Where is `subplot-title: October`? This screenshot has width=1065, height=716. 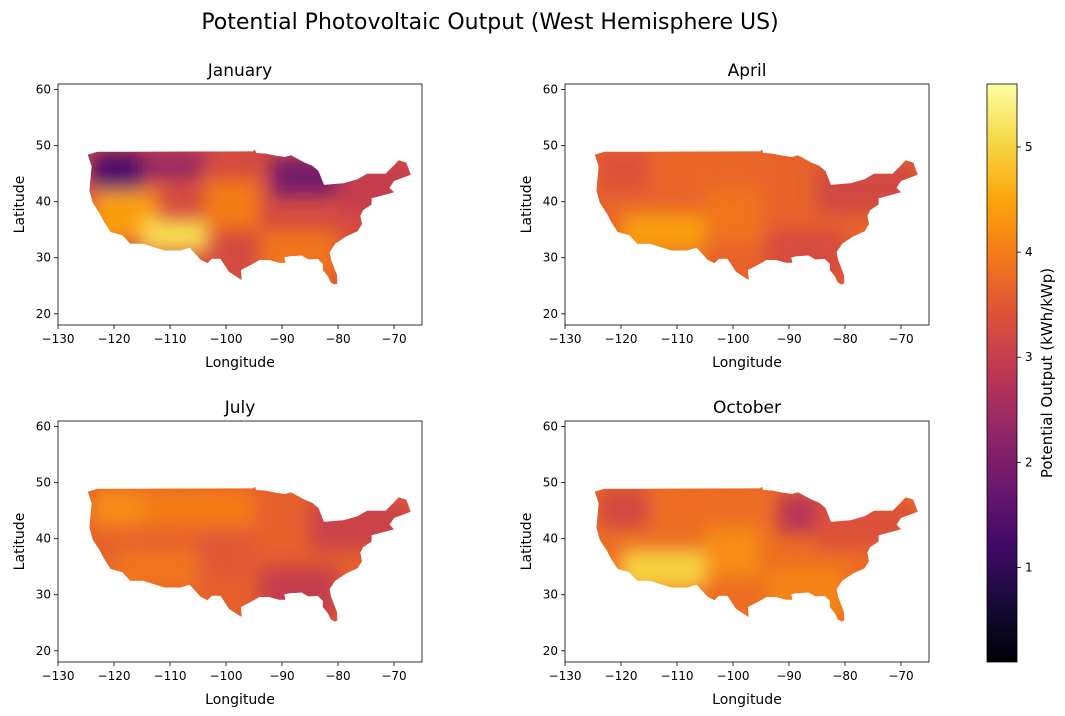
subplot-title: October is located at coordinates (747, 408).